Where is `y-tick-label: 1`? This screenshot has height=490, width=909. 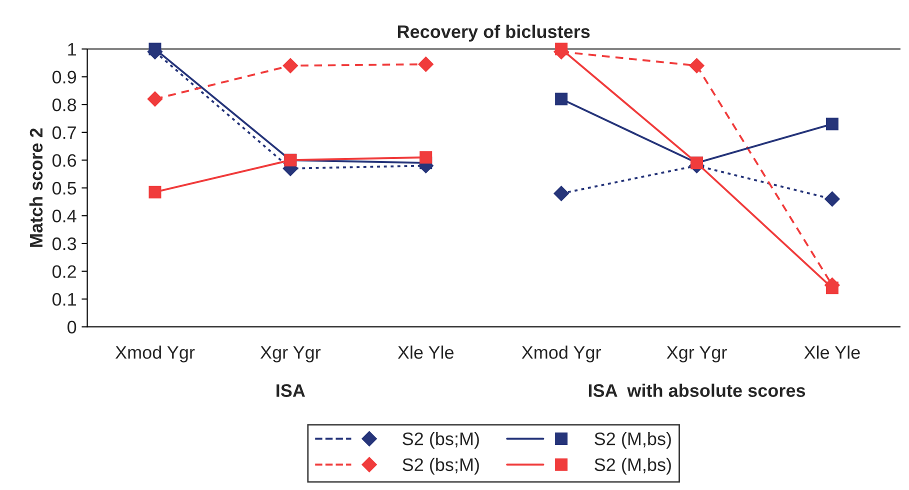 y-tick-label: 1 is located at coordinates (72, 49).